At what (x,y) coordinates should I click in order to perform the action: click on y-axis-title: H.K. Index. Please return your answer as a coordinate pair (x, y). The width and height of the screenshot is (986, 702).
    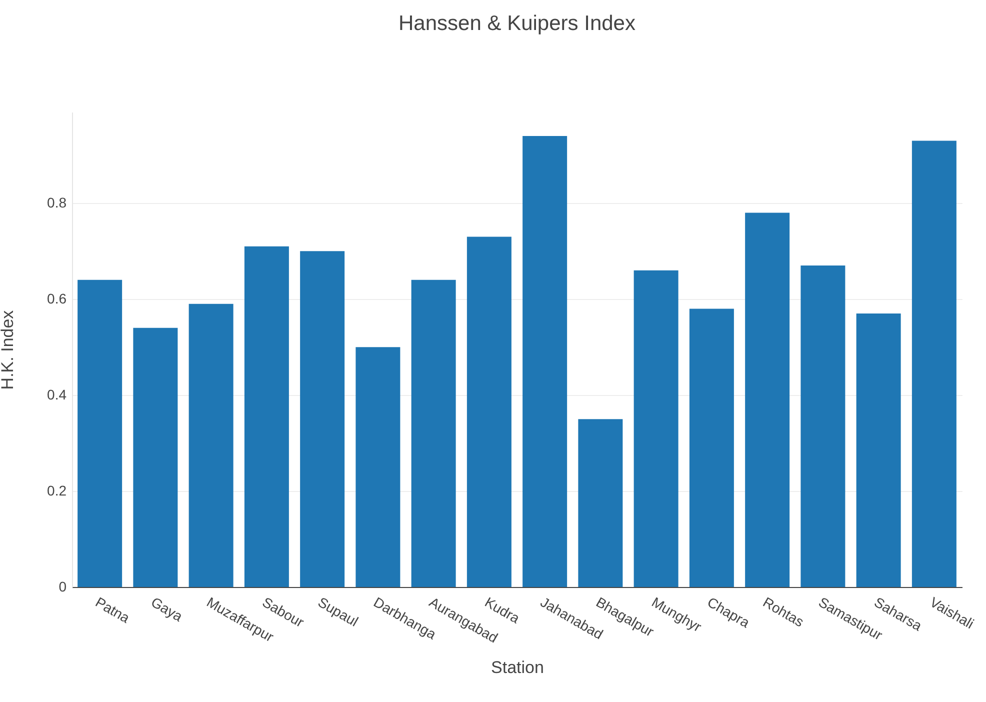
    Looking at the image, I should click on (9, 350).